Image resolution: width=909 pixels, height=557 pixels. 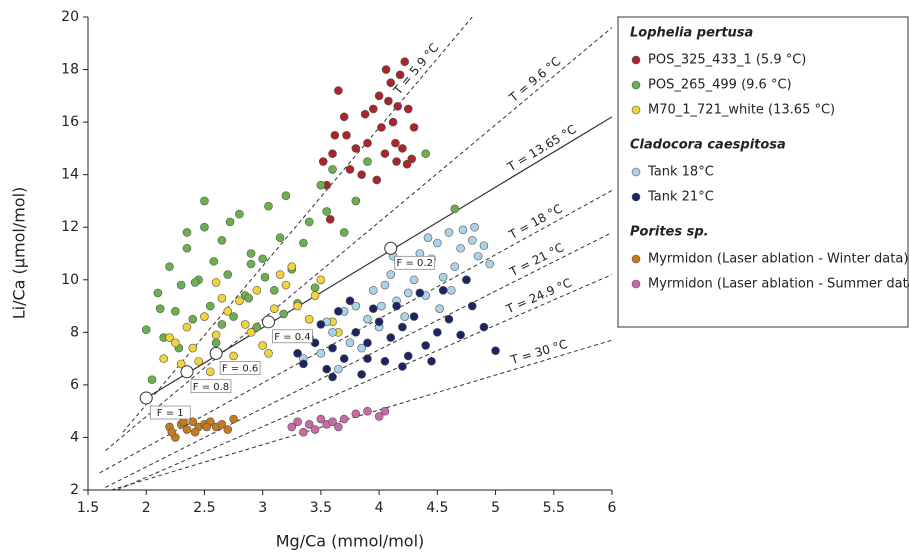 What do you see at coordinates (70, 70) in the screenshot?
I see `y-tick-label: 18` at bounding box center [70, 70].